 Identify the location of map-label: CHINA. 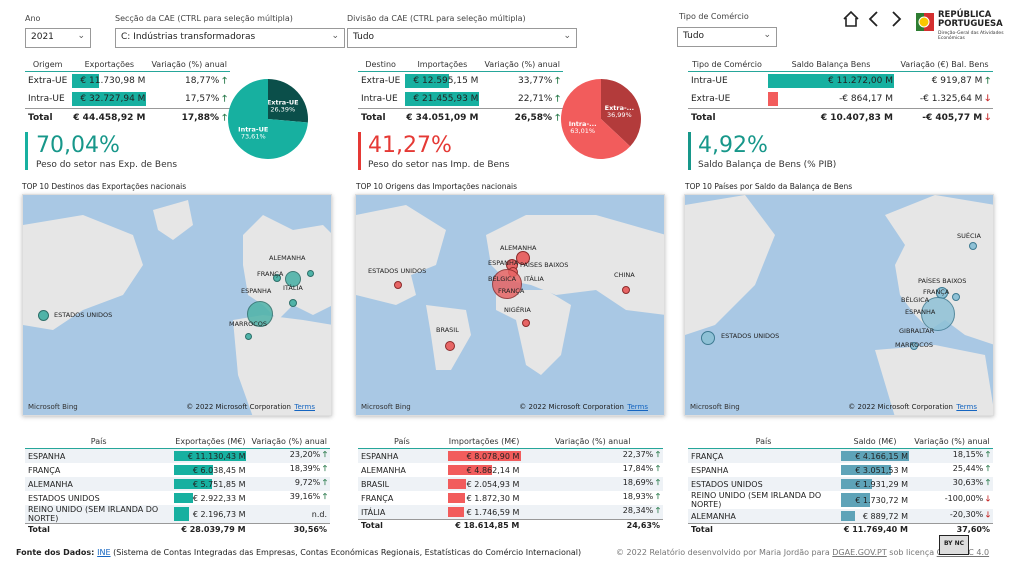
(624, 275).